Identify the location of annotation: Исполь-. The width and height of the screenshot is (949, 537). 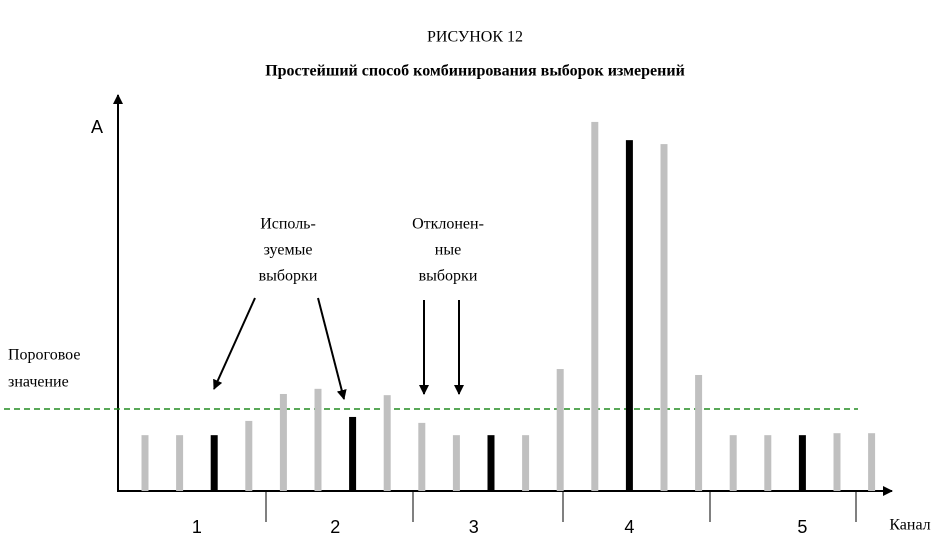
(288, 224).